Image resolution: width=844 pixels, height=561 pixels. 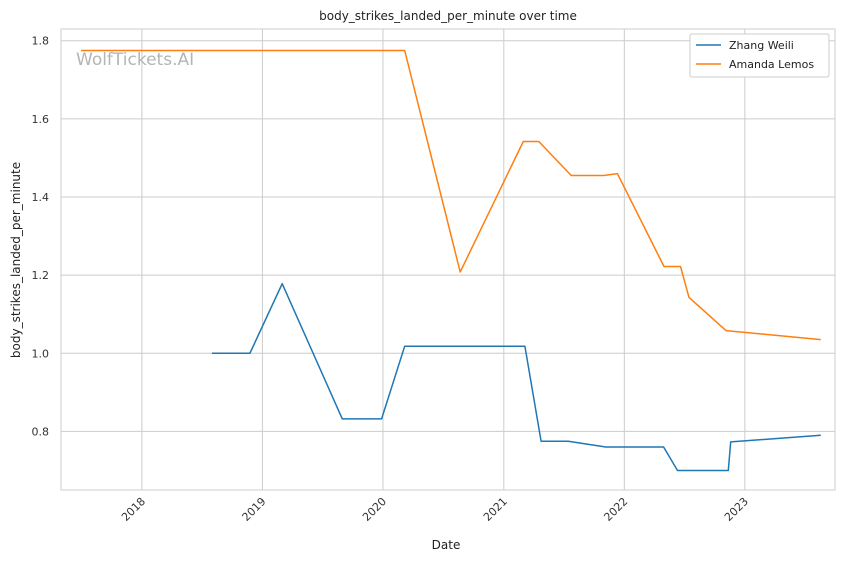 What do you see at coordinates (41, 431) in the screenshot?
I see `y-tick-label: 0.8` at bounding box center [41, 431].